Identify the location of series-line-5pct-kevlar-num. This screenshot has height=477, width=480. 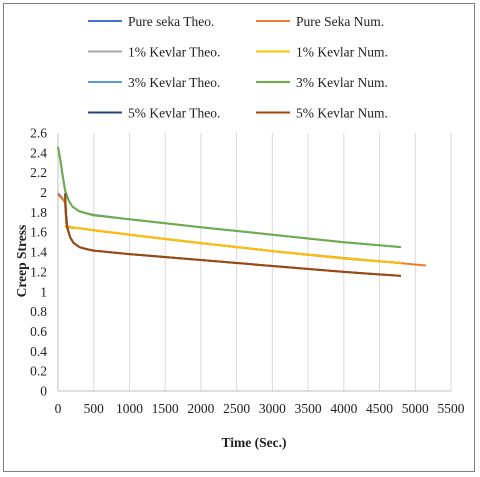
(233, 235).